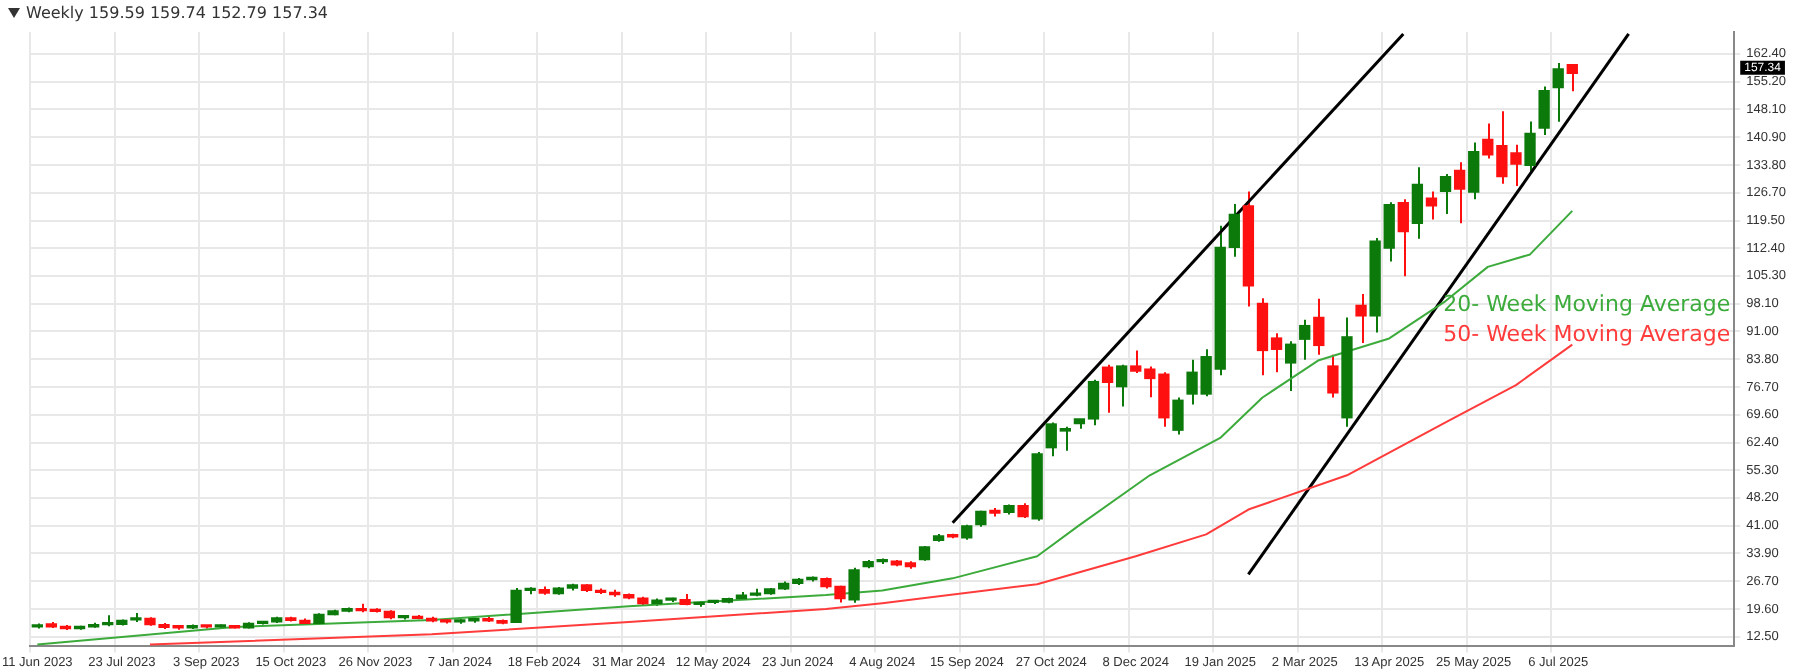 This screenshot has height=672, width=1800. I want to click on series-label: 20- Week Moving Average, so click(1587, 304).